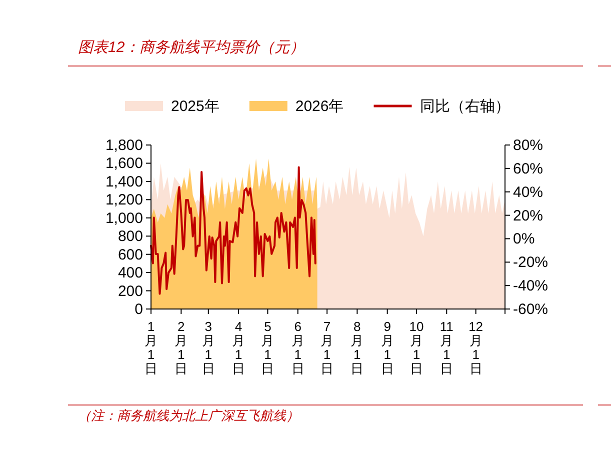 The height and width of the screenshot is (459, 611). What do you see at coordinates (191, 47) in the screenshot?
I see `chart-title: 图表12：商务航线平均票价（元）` at bounding box center [191, 47].